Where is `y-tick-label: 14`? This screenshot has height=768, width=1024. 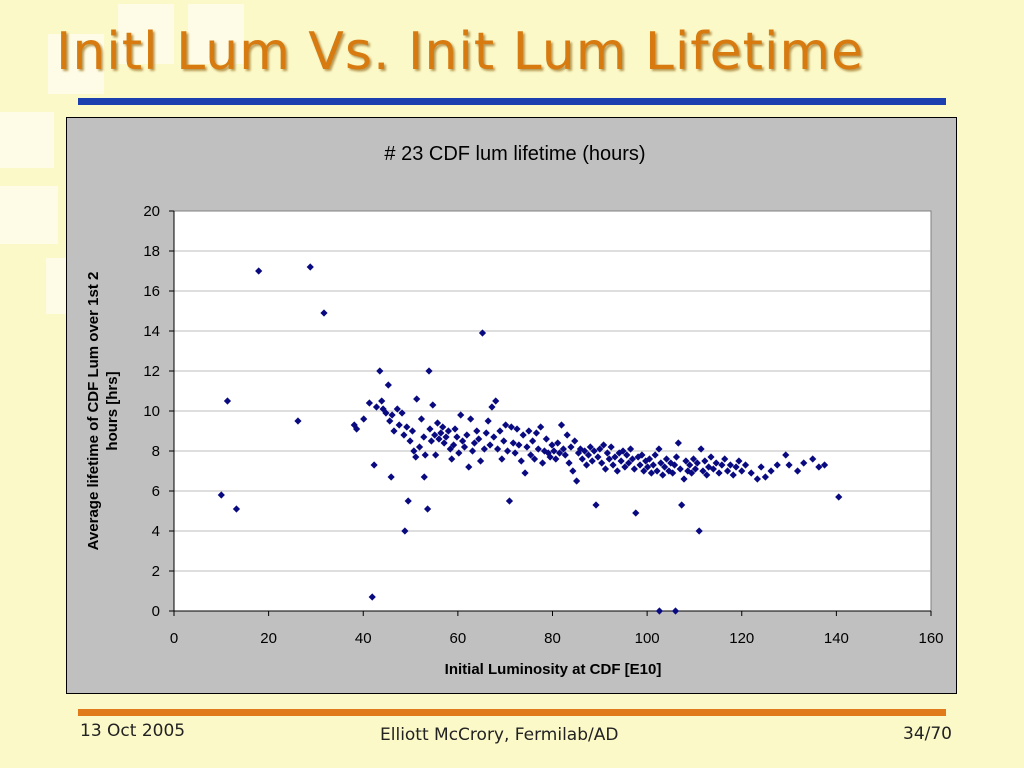 y-tick-label: 14 is located at coordinates (151, 331).